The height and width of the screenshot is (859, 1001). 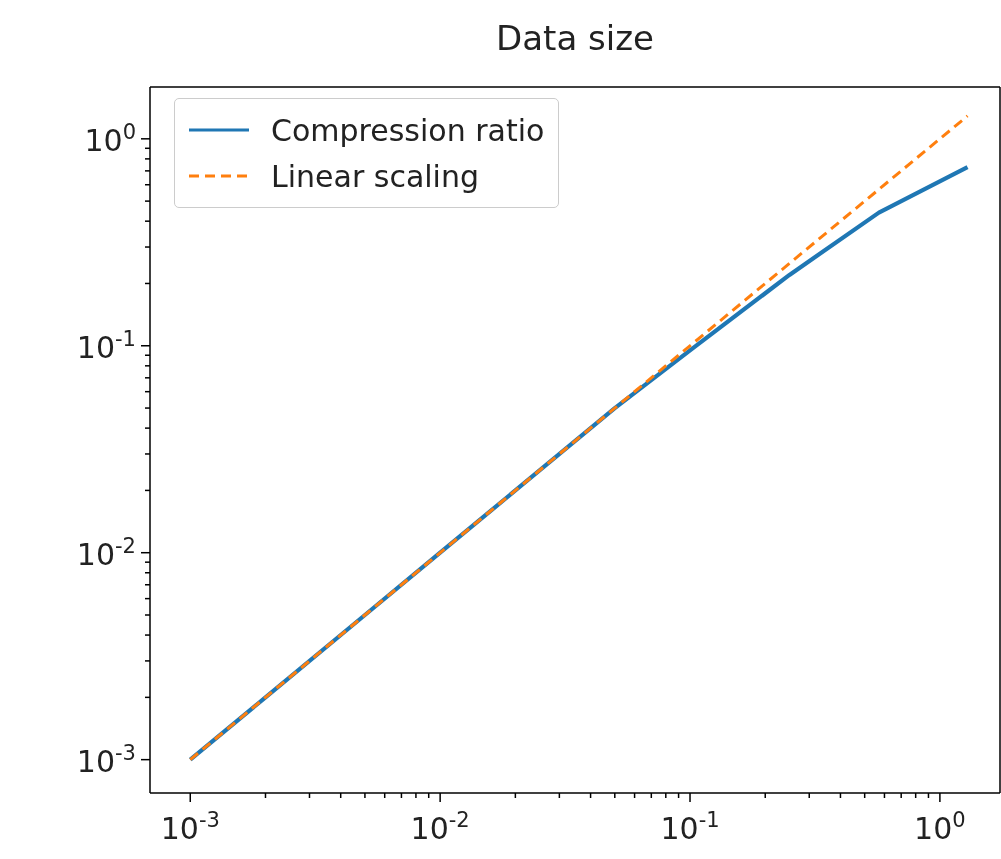 I want to click on x-tick-label: 10$^{-2}$, so click(x=440, y=827).